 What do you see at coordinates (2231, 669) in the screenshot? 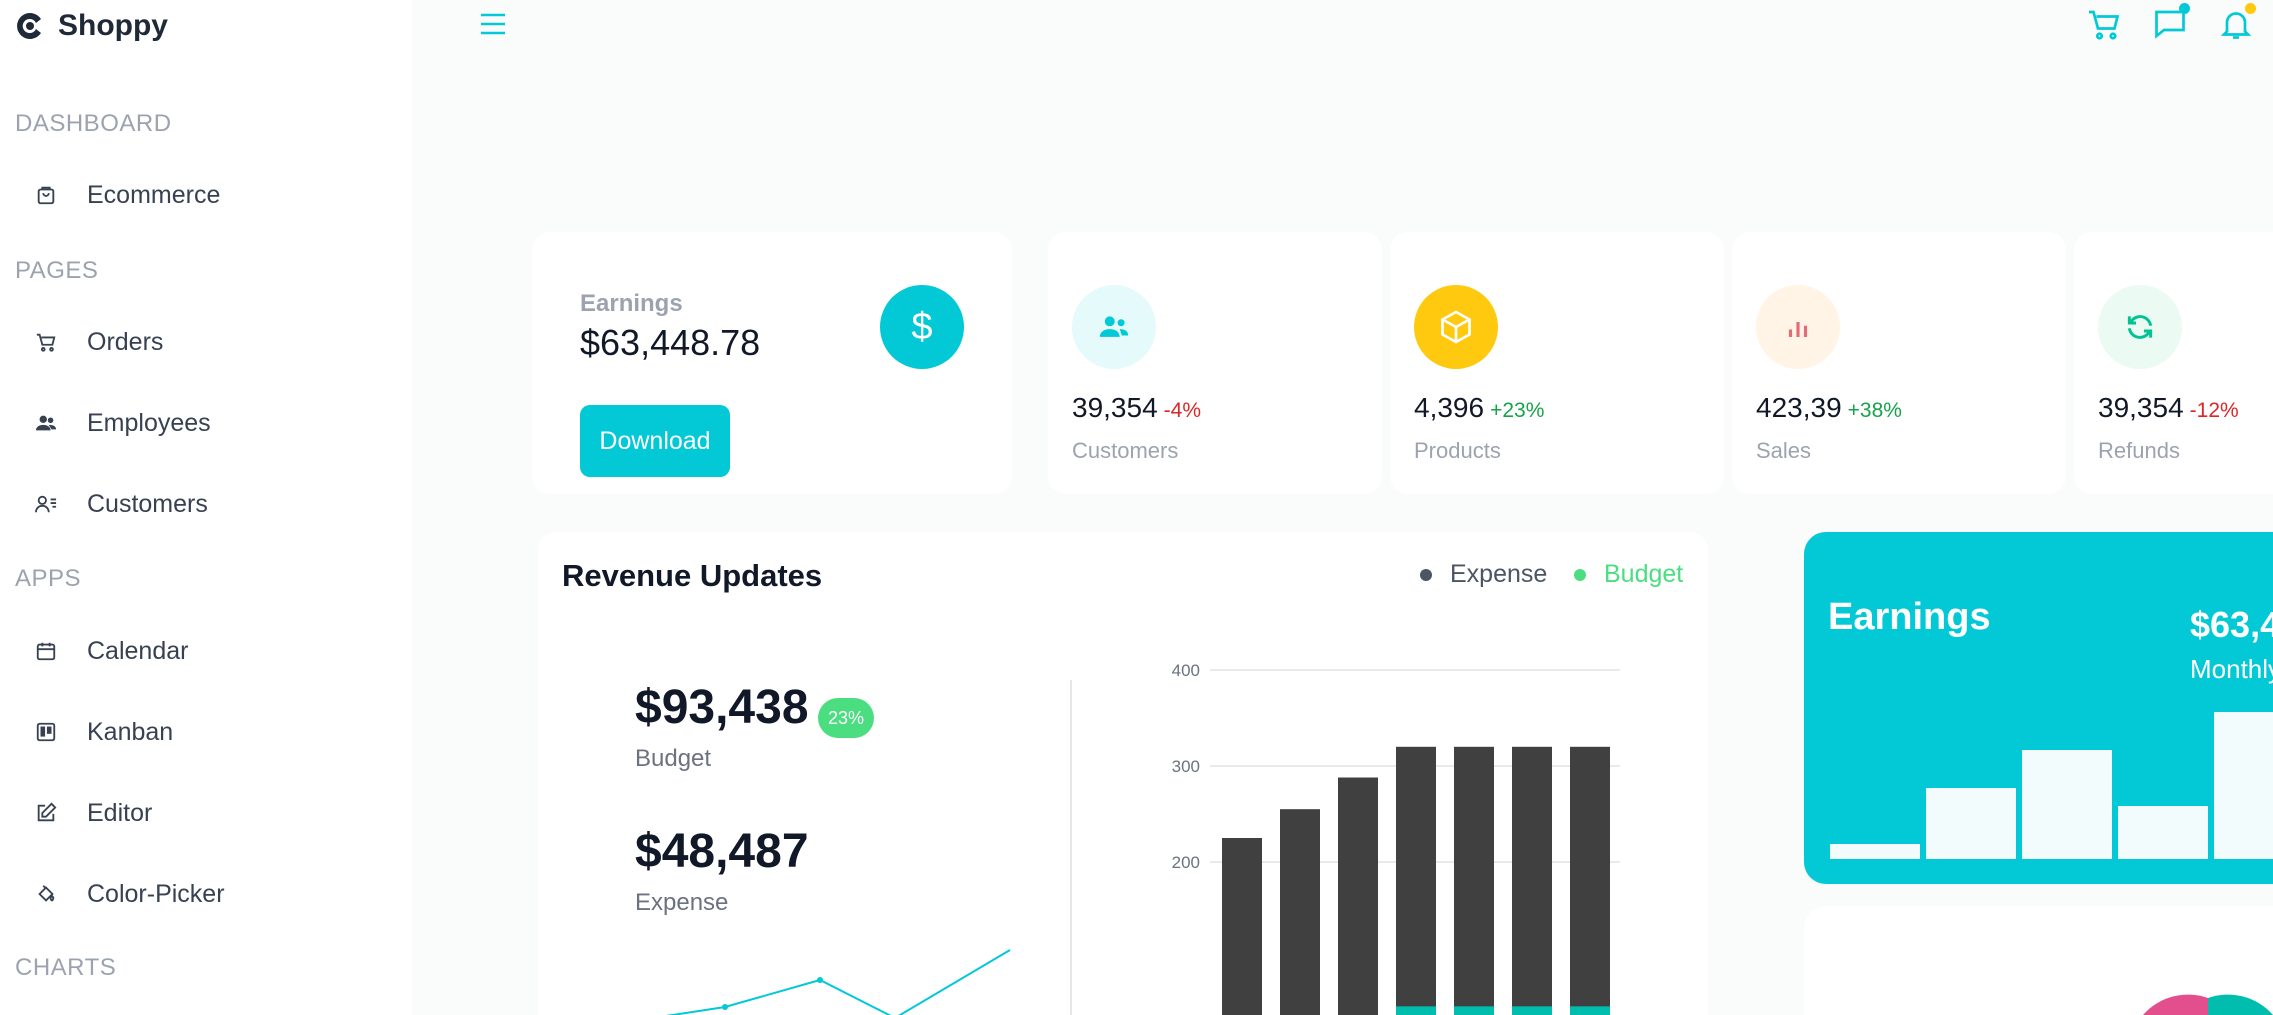
I see `earnings-highlight-subtitle: Monthly` at bounding box center [2231, 669].